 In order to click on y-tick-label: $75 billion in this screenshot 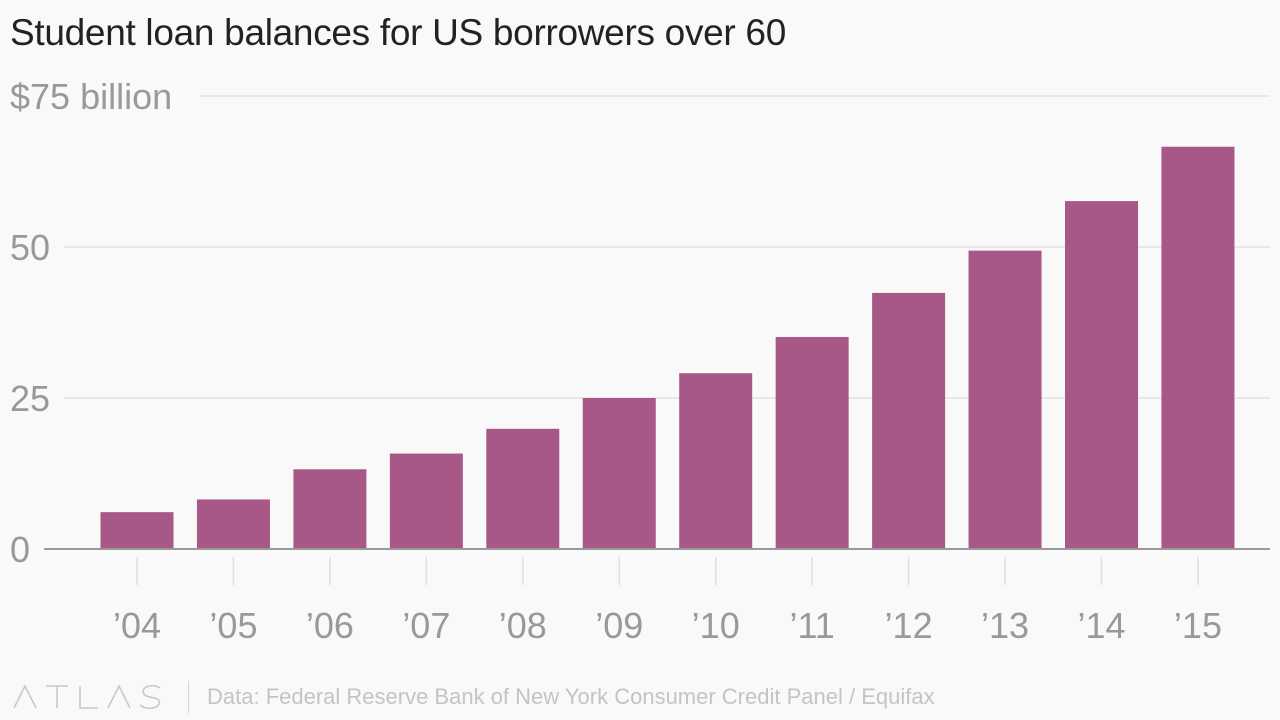, I will do `click(91, 96)`.